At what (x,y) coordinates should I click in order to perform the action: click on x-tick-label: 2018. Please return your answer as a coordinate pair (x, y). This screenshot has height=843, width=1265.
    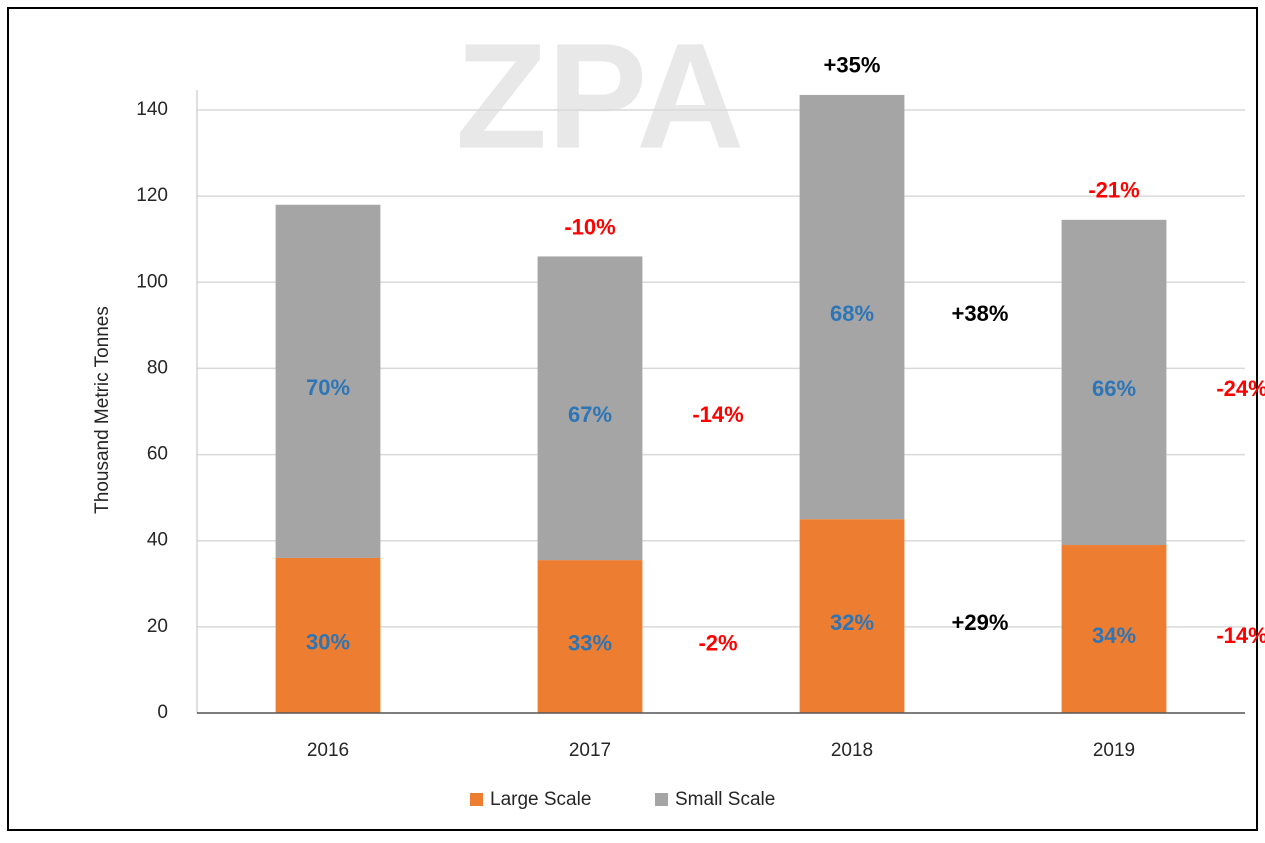
    Looking at the image, I should click on (852, 750).